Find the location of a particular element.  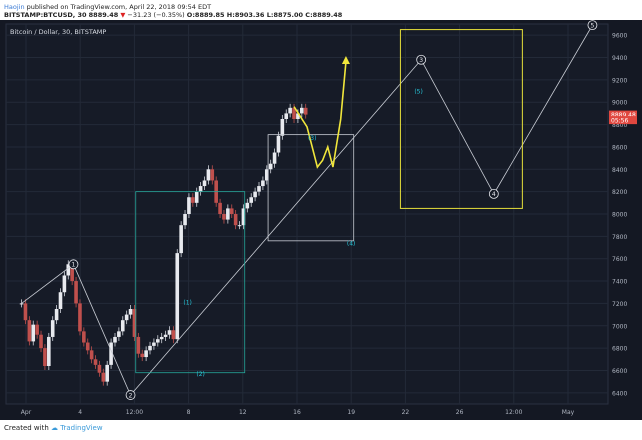

sub-wave-label: (1) is located at coordinates (187, 303).